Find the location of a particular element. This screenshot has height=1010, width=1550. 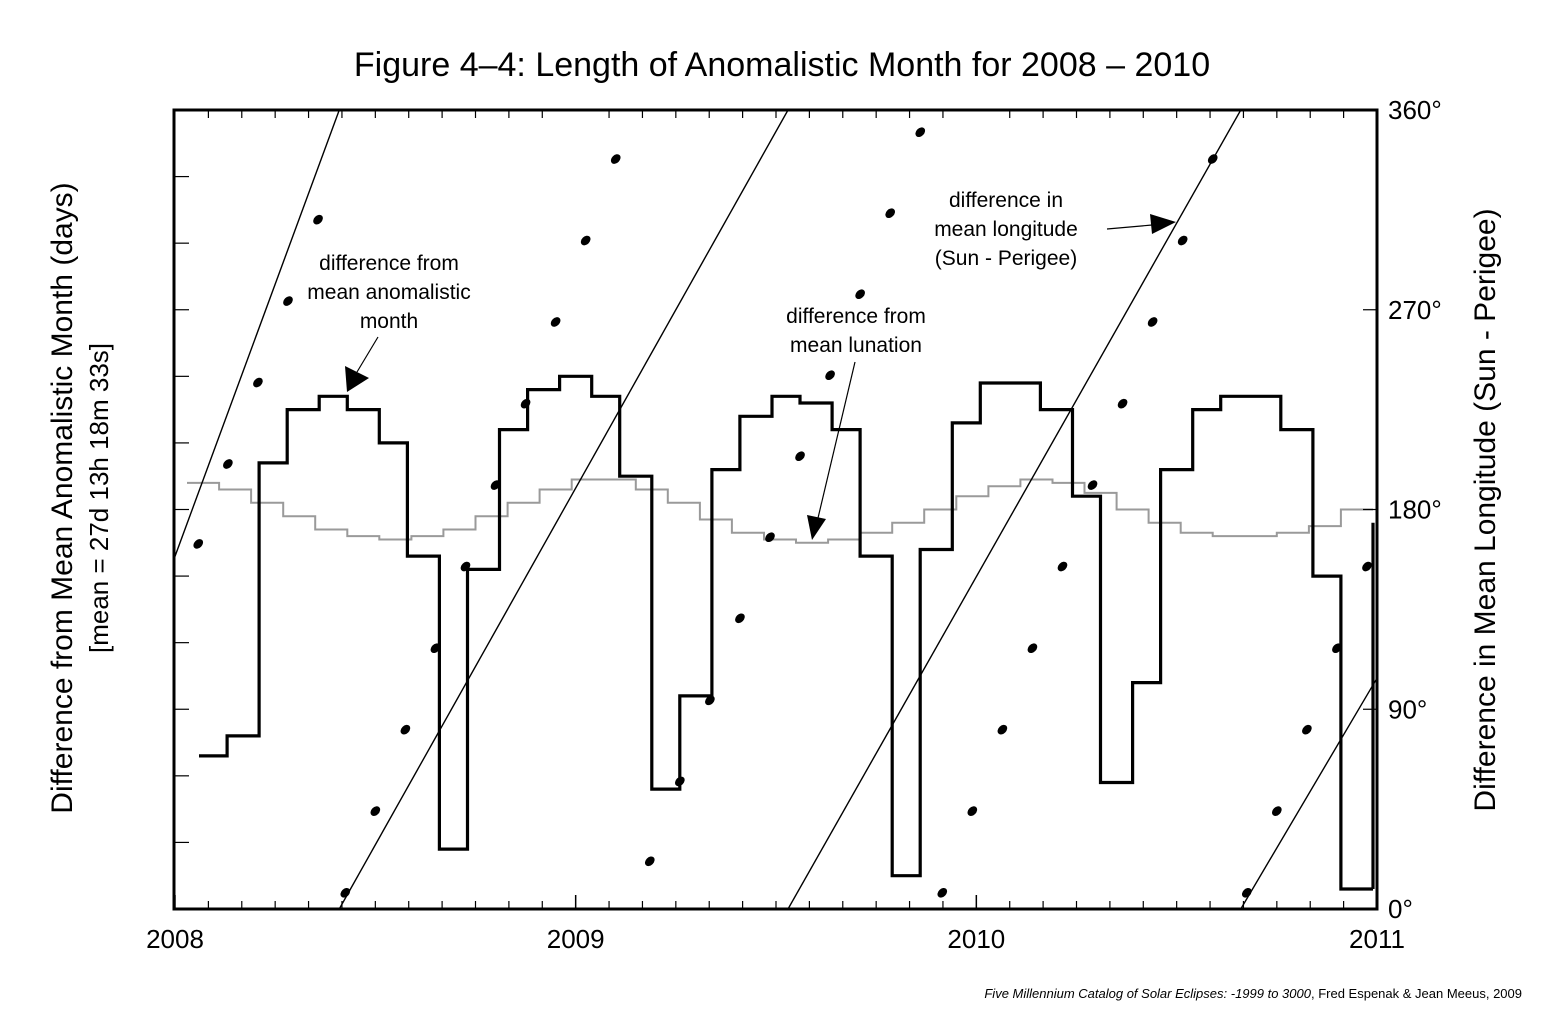

annotation-line: mean longitude is located at coordinates (1006, 229).